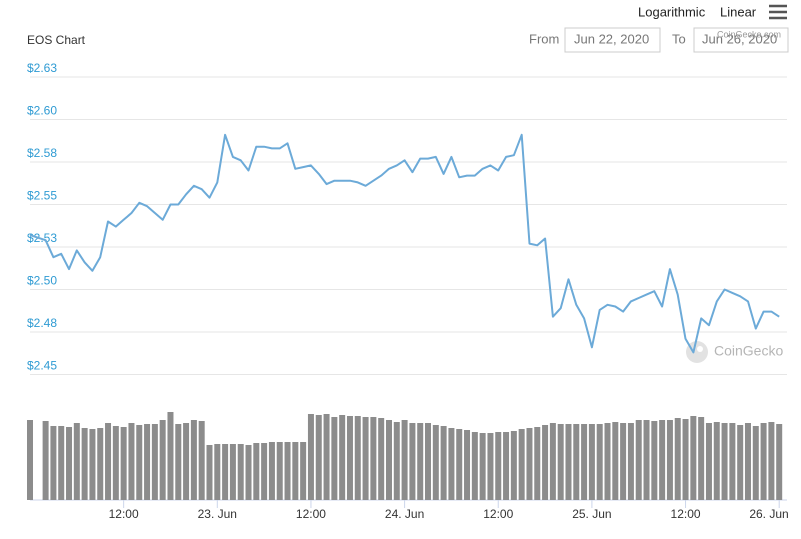  Describe the element at coordinates (42, 366) in the screenshot. I see `y-tick-label: $2.45` at that location.